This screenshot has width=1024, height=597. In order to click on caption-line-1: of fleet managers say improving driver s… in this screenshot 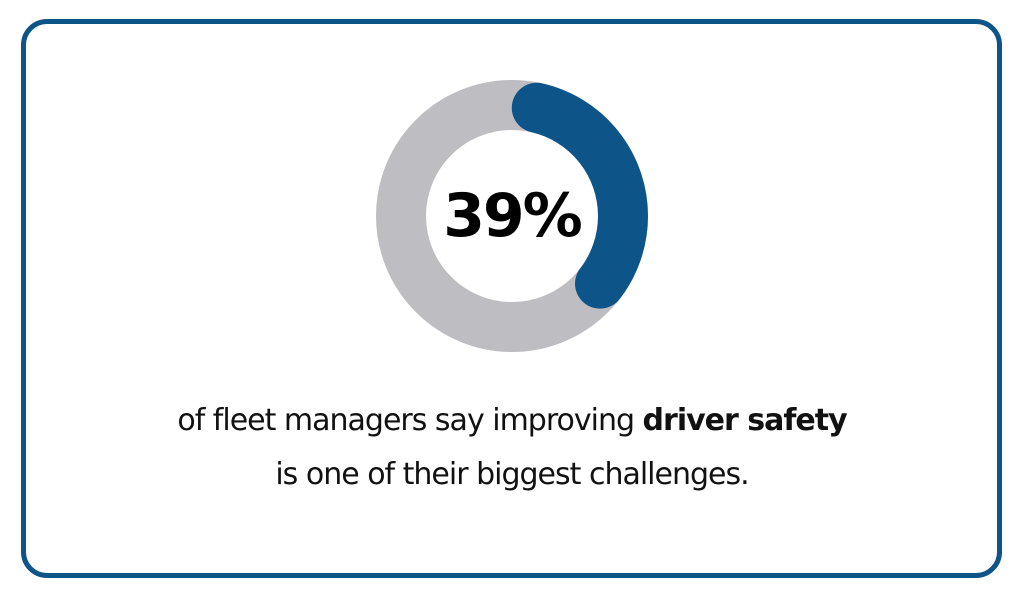, I will do `click(512, 420)`.